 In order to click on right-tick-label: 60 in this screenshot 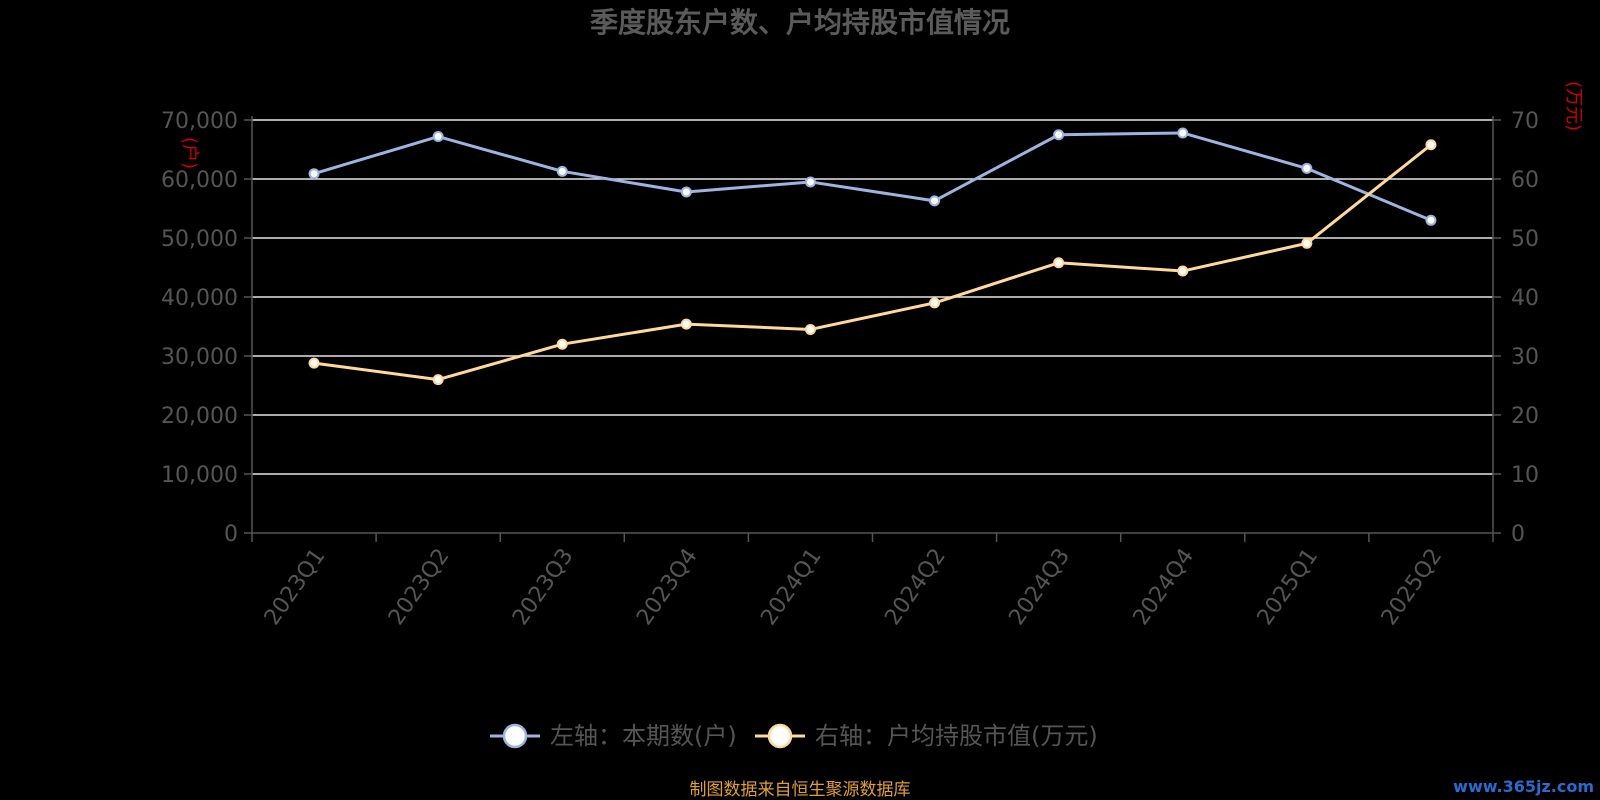, I will do `click(1525, 180)`.